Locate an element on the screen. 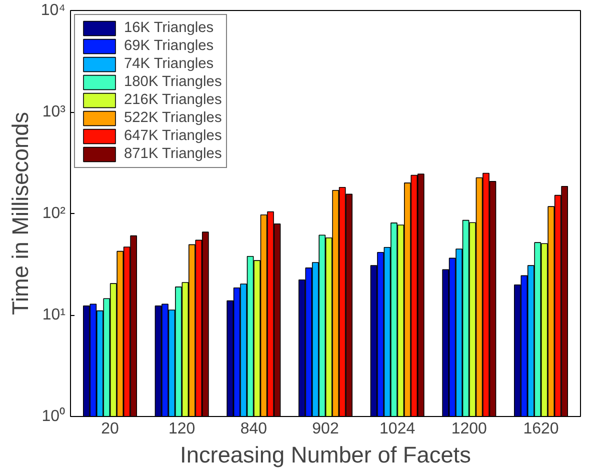 The width and height of the screenshot is (607, 474). x-tick-label: 1620 is located at coordinates (541, 429).